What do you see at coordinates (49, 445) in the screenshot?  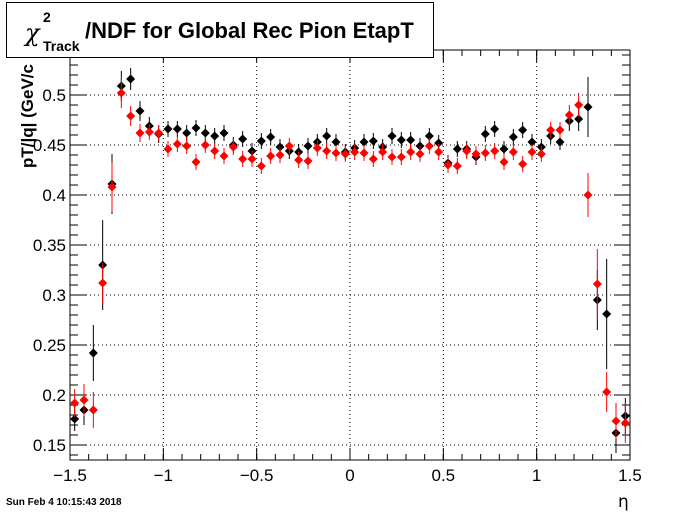 I see `y-tick-label: 0.15` at bounding box center [49, 445].